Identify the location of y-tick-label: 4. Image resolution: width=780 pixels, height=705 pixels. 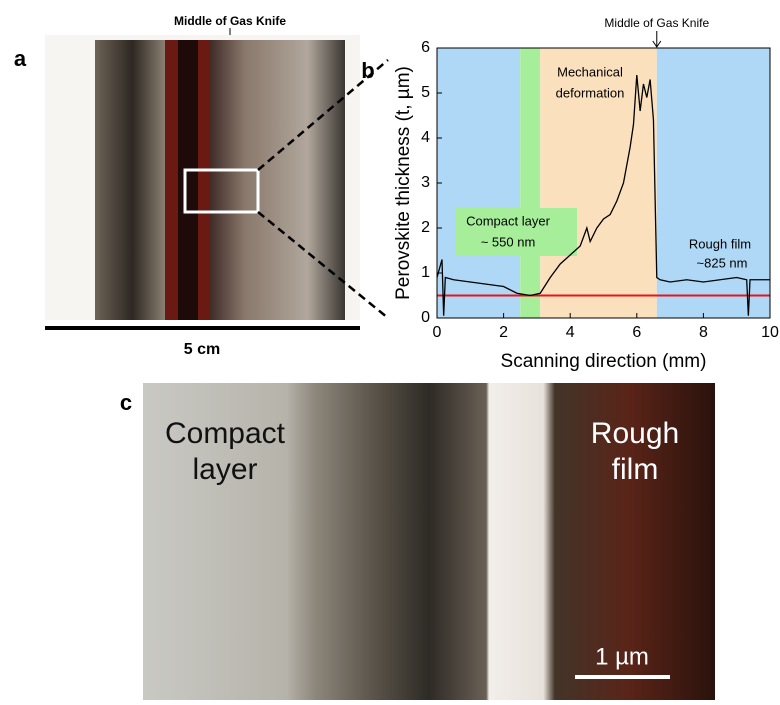
(425, 137).